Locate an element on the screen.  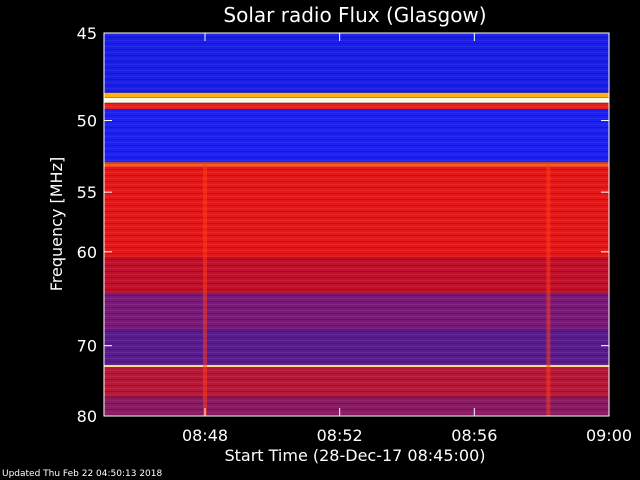
y-tick-label: 55 is located at coordinates (87, 192).